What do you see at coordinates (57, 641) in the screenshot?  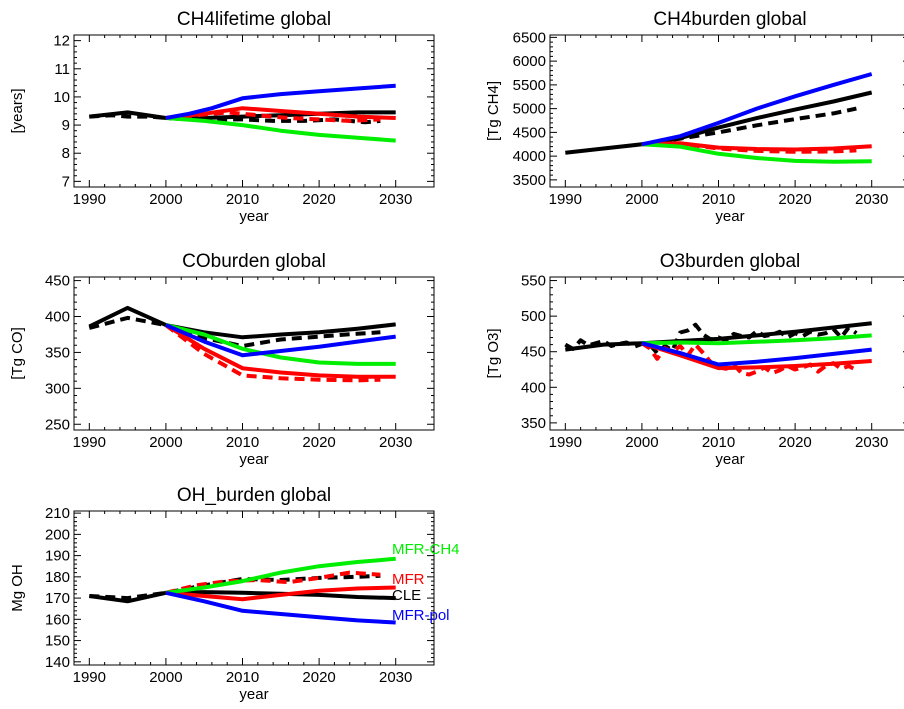 I see `y-tick-label: 150` at bounding box center [57, 641].